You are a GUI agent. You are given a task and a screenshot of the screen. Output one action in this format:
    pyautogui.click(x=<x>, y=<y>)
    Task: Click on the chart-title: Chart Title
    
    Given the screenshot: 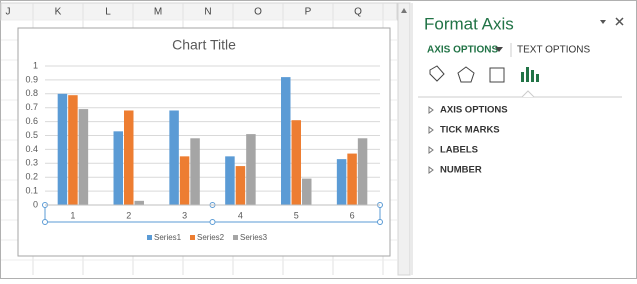 What is the action you would take?
    pyautogui.click(x=204, y=45)
    